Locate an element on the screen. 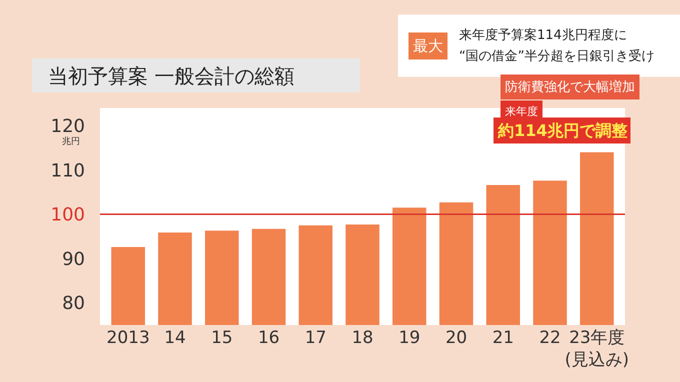 The width and height of the screenshot is (680, 382). x-tick-label: 2013 is located at coordinates (128, 338).